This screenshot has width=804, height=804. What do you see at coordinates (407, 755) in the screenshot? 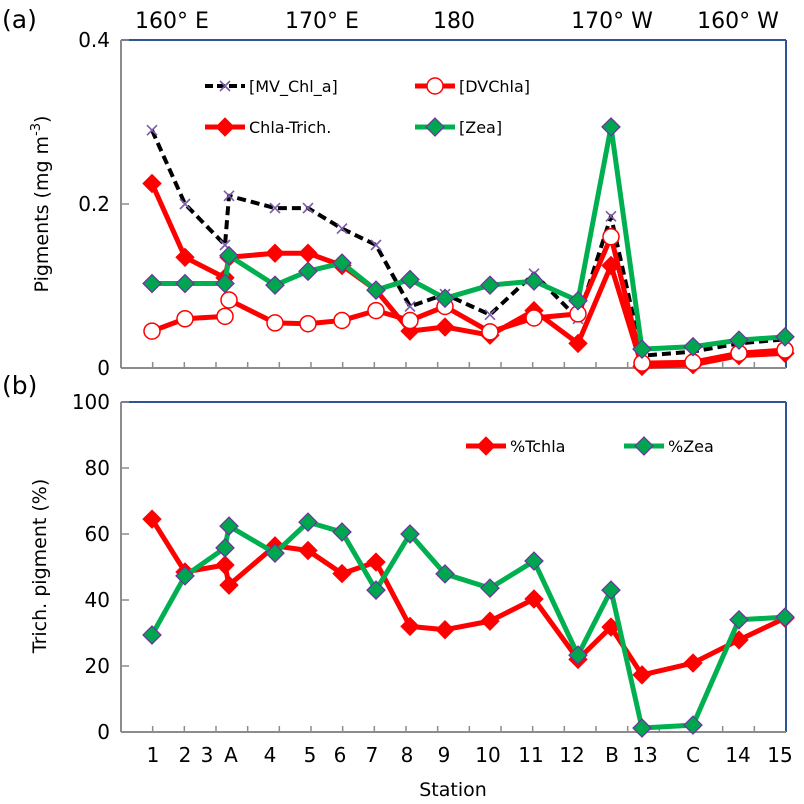
I see `x-tick-label: 8` at bounding box center [407, 755].